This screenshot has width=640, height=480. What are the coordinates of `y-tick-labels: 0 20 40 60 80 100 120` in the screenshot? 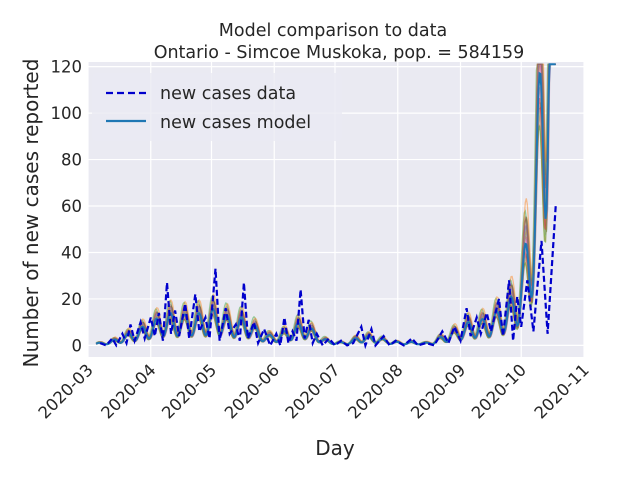 It's located at (67, 207).